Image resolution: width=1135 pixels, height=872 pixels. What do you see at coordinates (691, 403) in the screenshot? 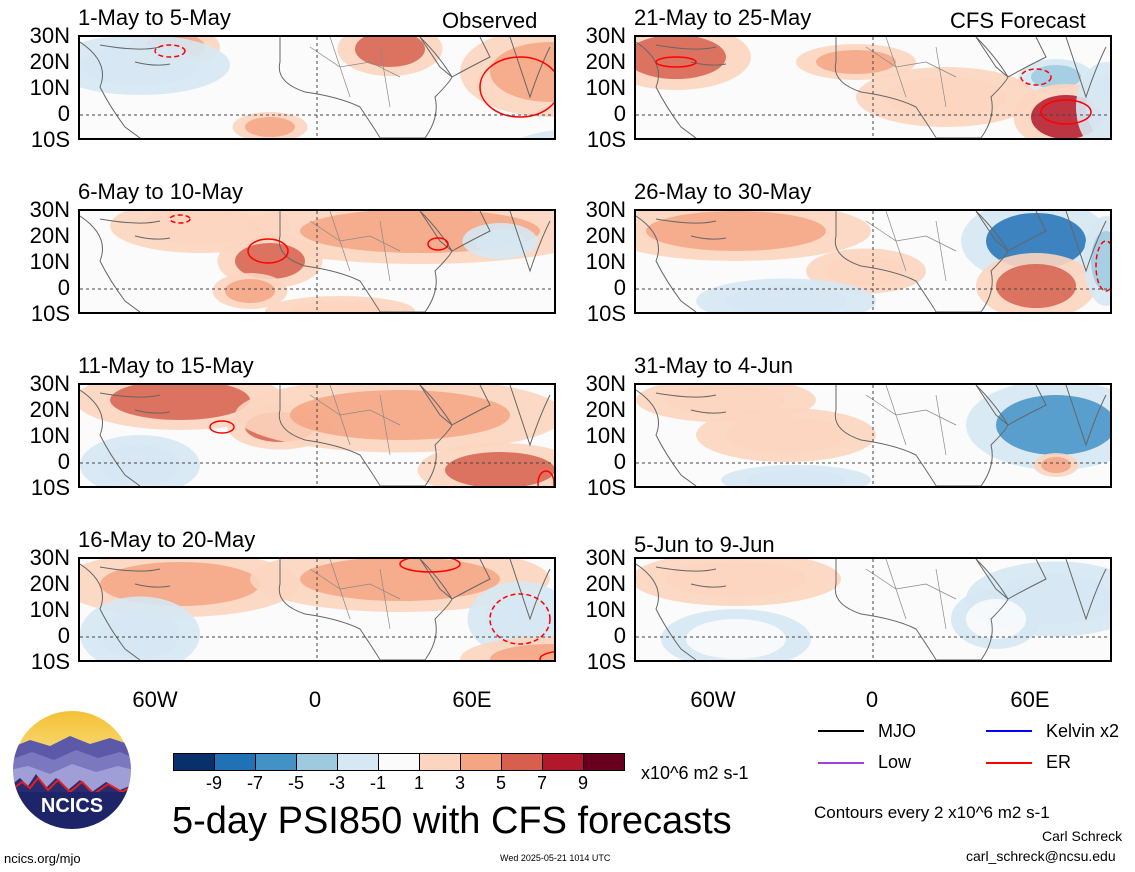
I see `coastline-caribbean` at bounding box center [691, 403].